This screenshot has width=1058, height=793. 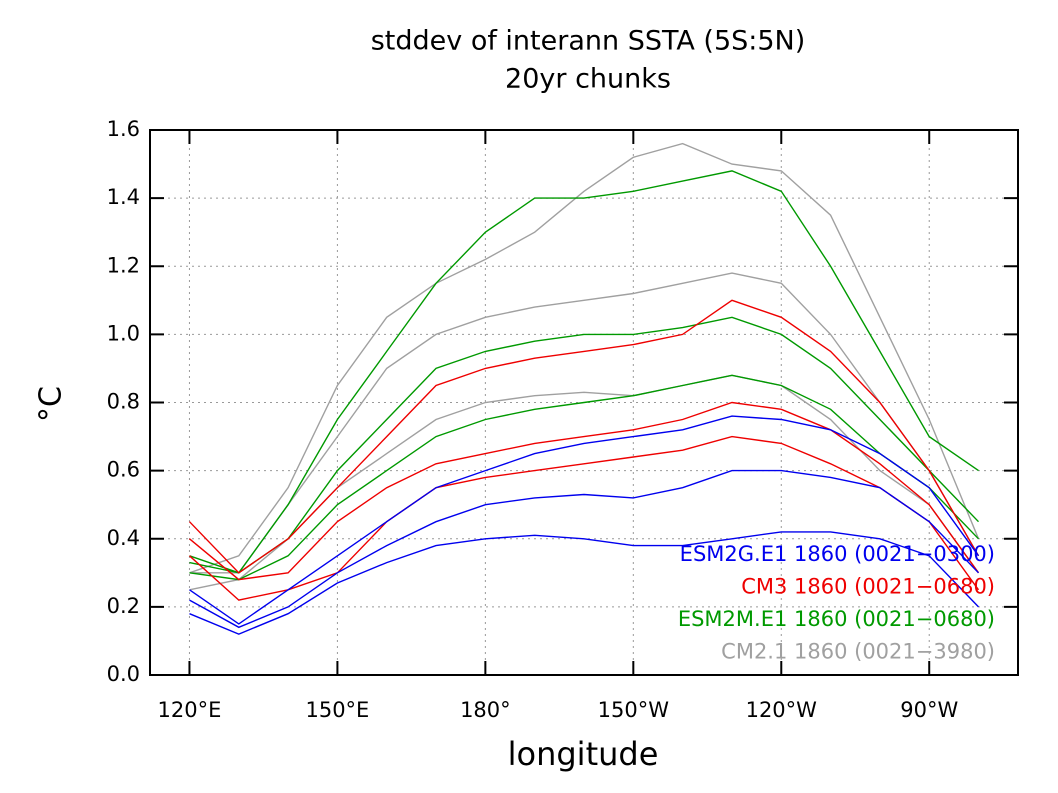 I want to click on x-tick-label: 150°W, so click(x=634, y=710).